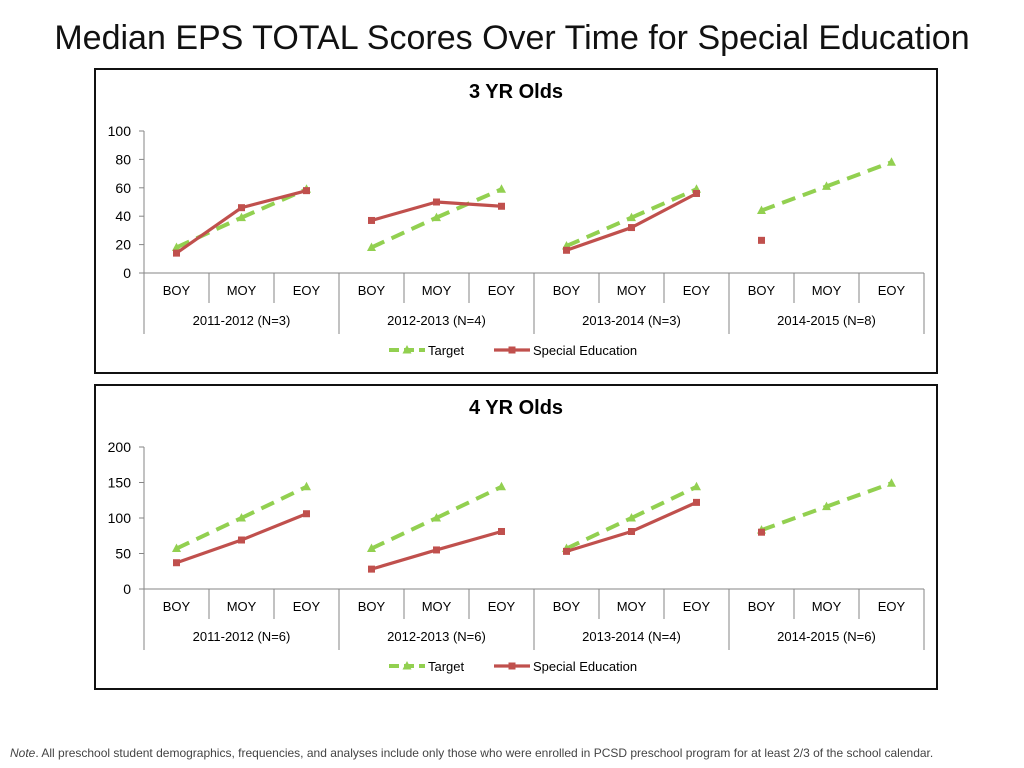 This screenshot has height=768, width=1024. What do you see at coordinates (516, 408) in the screenshot?
I see `chart-title: 4 YR Olds` at bounding box center [516, 408].